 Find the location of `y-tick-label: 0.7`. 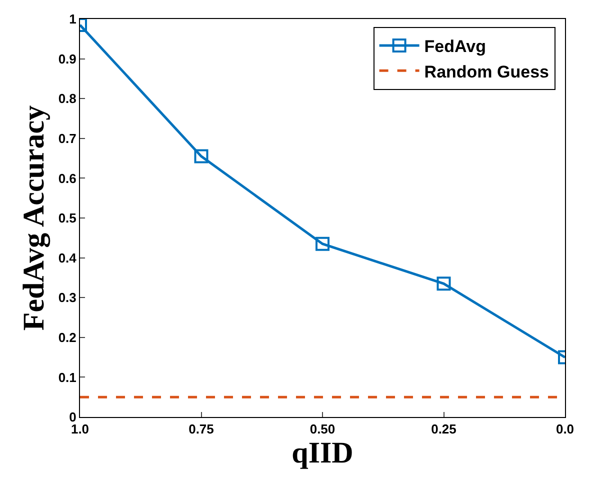

y-tick-label: 0.7 is located at coordinates (67, 138).